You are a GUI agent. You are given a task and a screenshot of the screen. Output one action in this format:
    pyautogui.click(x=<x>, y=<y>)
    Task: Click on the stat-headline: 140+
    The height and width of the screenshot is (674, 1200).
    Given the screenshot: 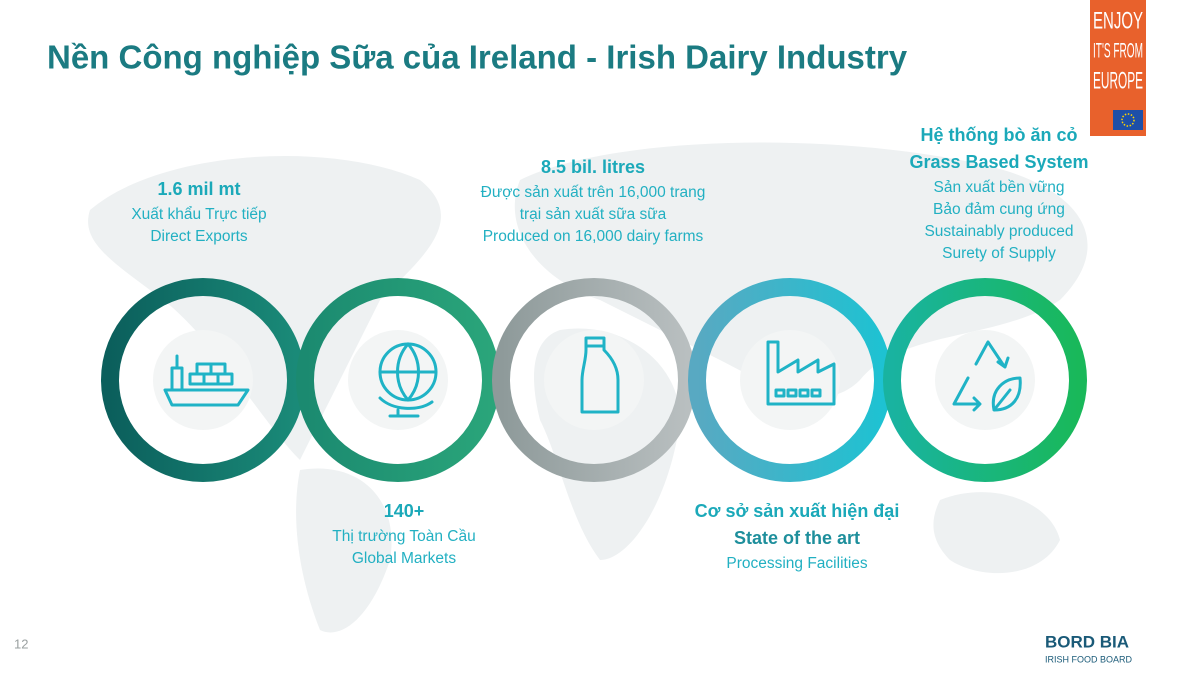 What is the action you would take?
    pyautogui.click(x=404, y=511)
    